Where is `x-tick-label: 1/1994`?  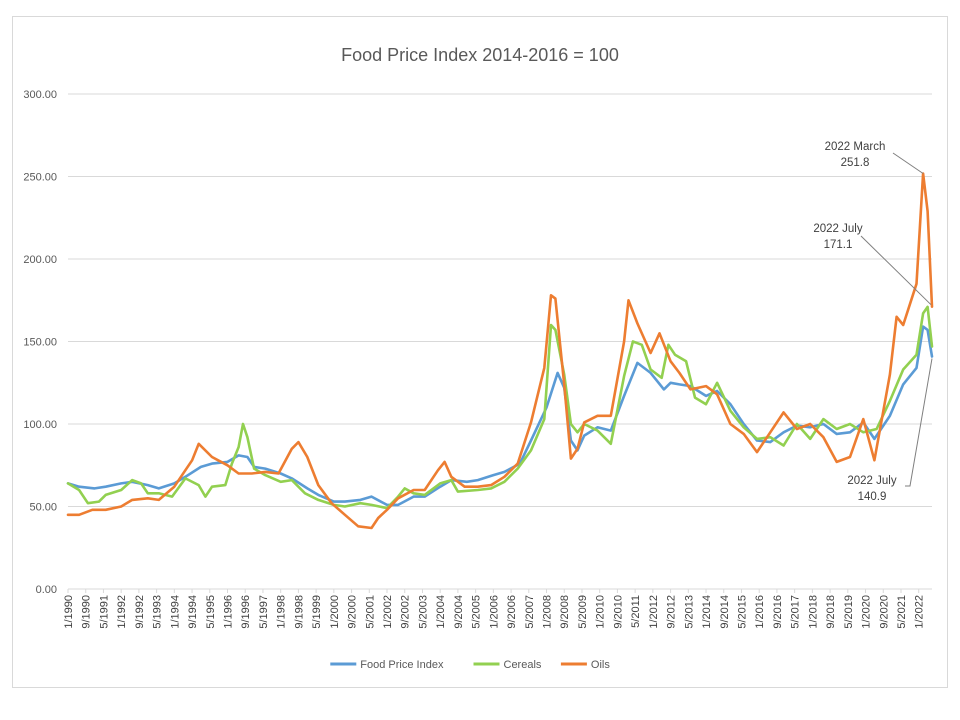 x-tick-label: 1/1994 is located at coordinates (175, 612).